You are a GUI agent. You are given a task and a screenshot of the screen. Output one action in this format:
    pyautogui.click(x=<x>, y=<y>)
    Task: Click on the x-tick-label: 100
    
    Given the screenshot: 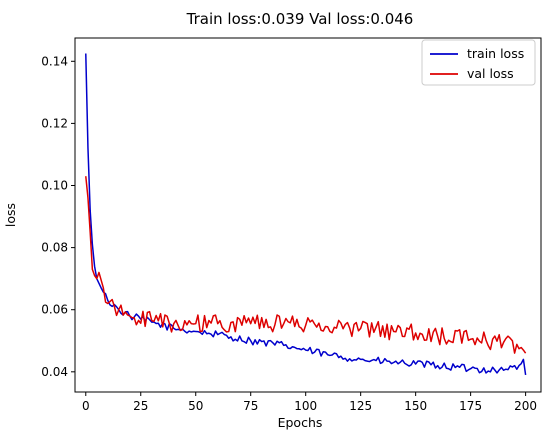 What is the action you would take?
    pyautogui.click(x=305, y=406)
    